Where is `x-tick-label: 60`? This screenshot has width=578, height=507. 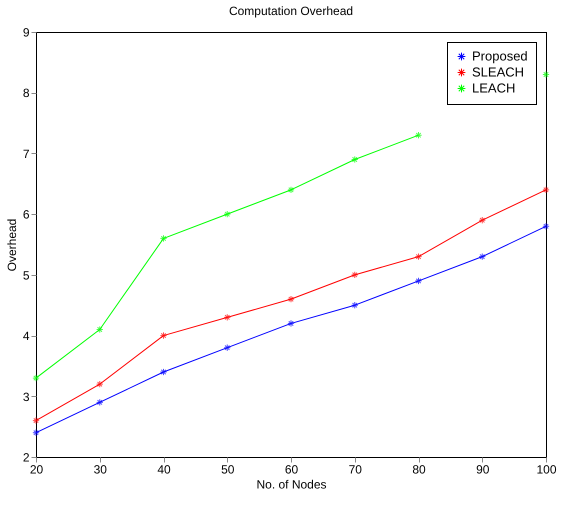
x-tick-label: 60 is located at coordinates (291, 469).